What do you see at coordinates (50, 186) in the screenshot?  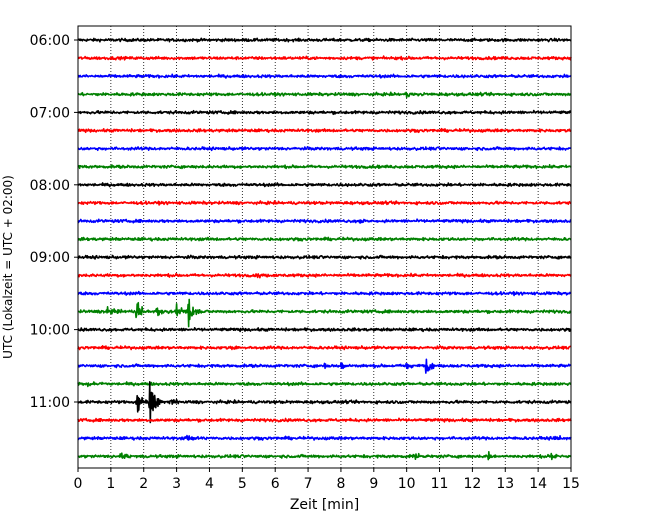 I see `y-tick-label: 08:00` at bounding box center [50, 186].